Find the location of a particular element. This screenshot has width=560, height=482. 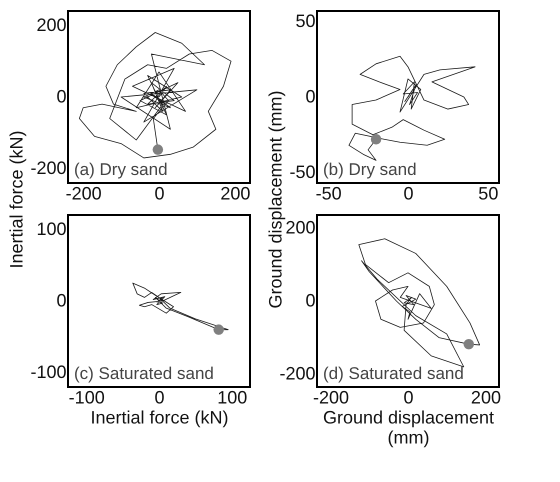

y-tick-label: -100 is located at coordinates (48, 372).